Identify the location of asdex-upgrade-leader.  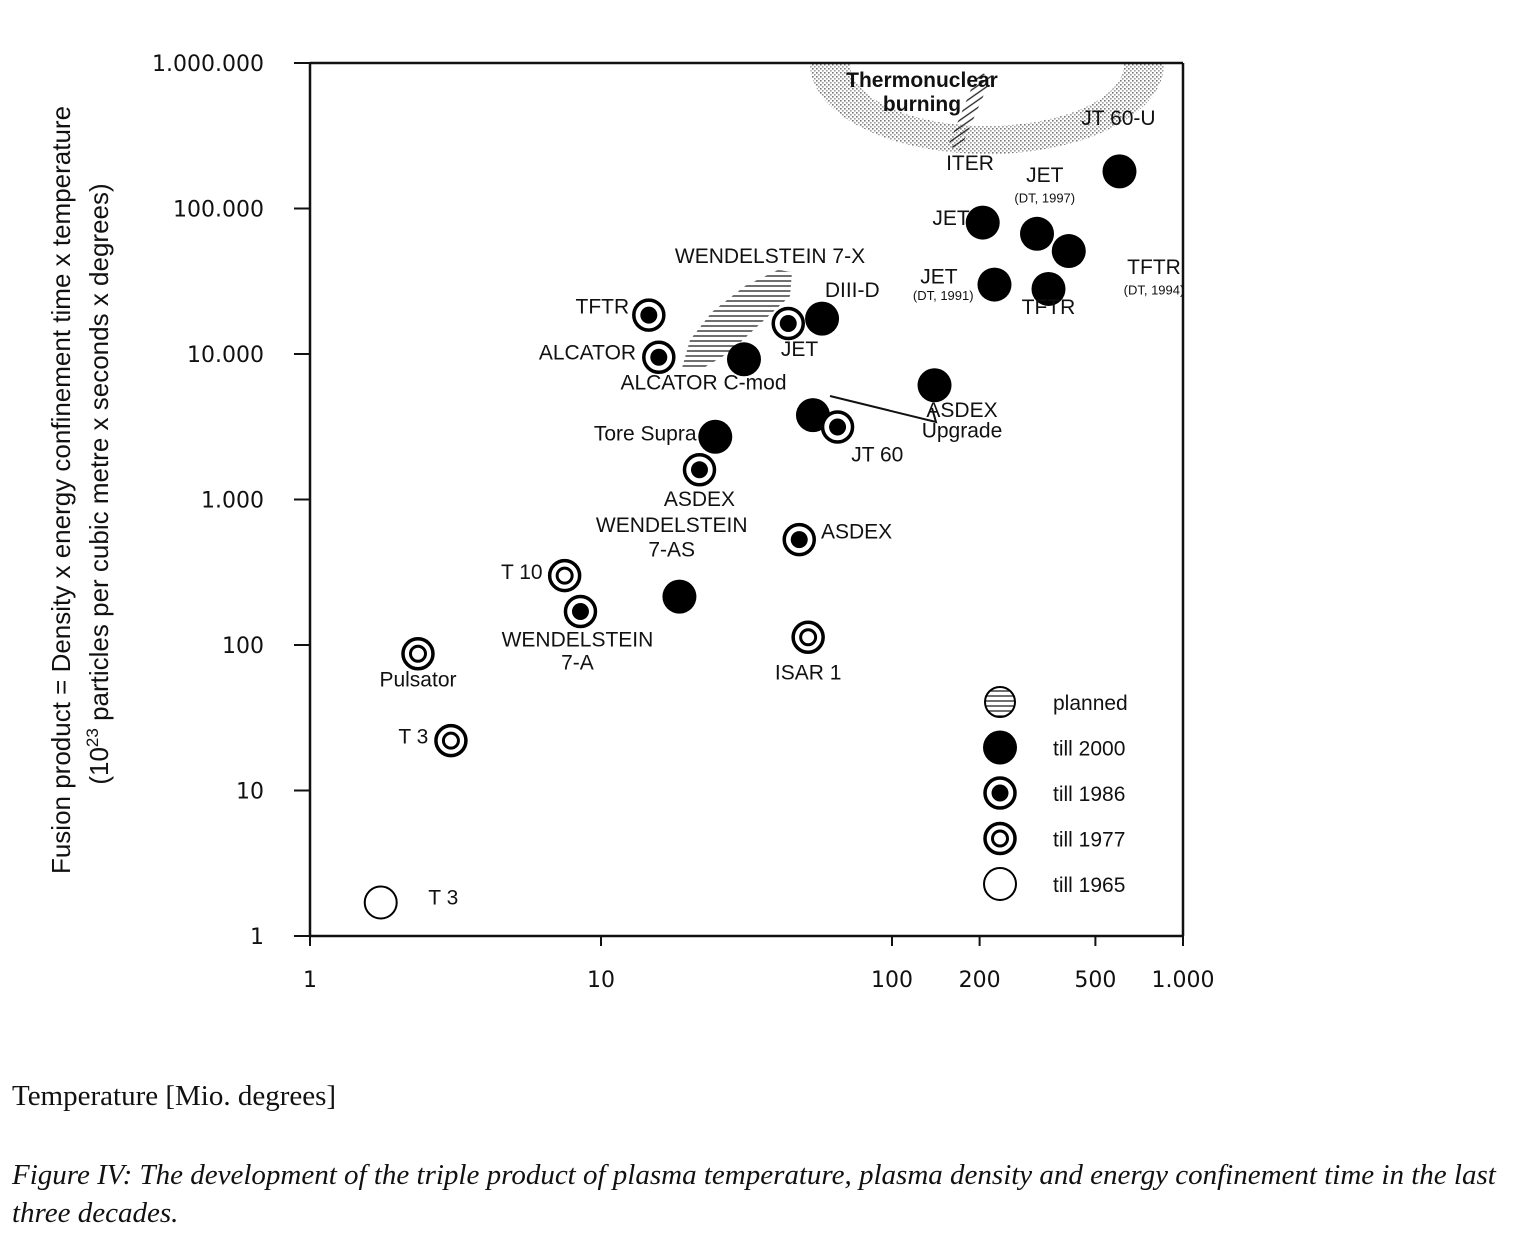
(883, 409).